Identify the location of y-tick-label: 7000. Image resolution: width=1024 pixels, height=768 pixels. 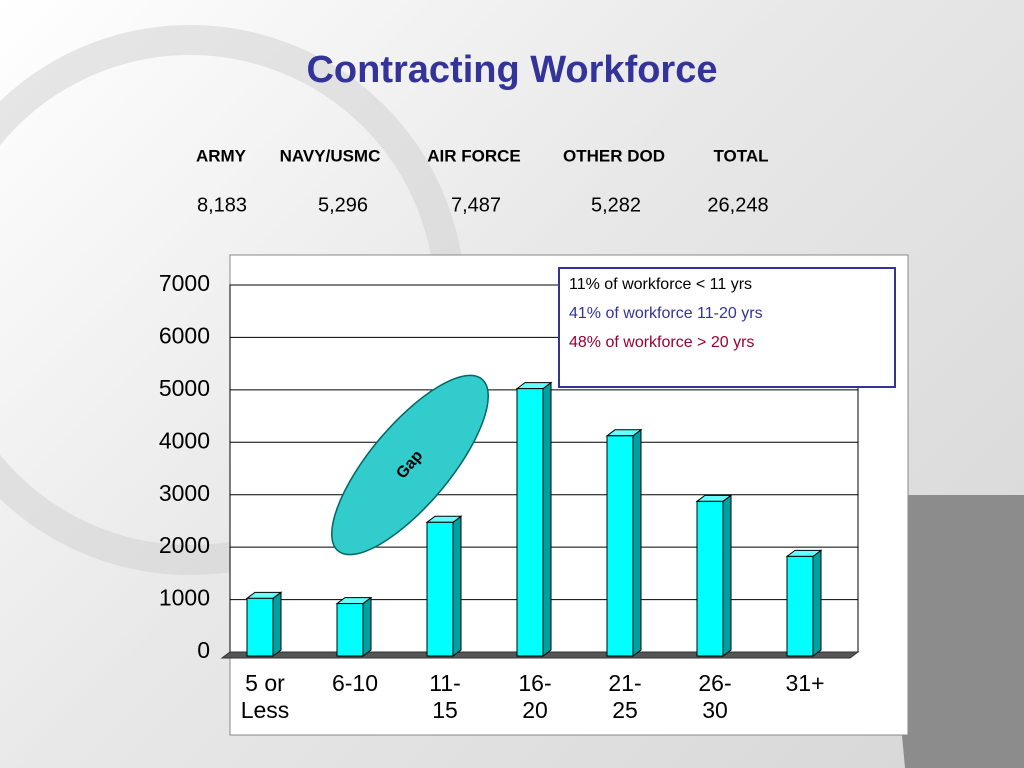
(184, 283).